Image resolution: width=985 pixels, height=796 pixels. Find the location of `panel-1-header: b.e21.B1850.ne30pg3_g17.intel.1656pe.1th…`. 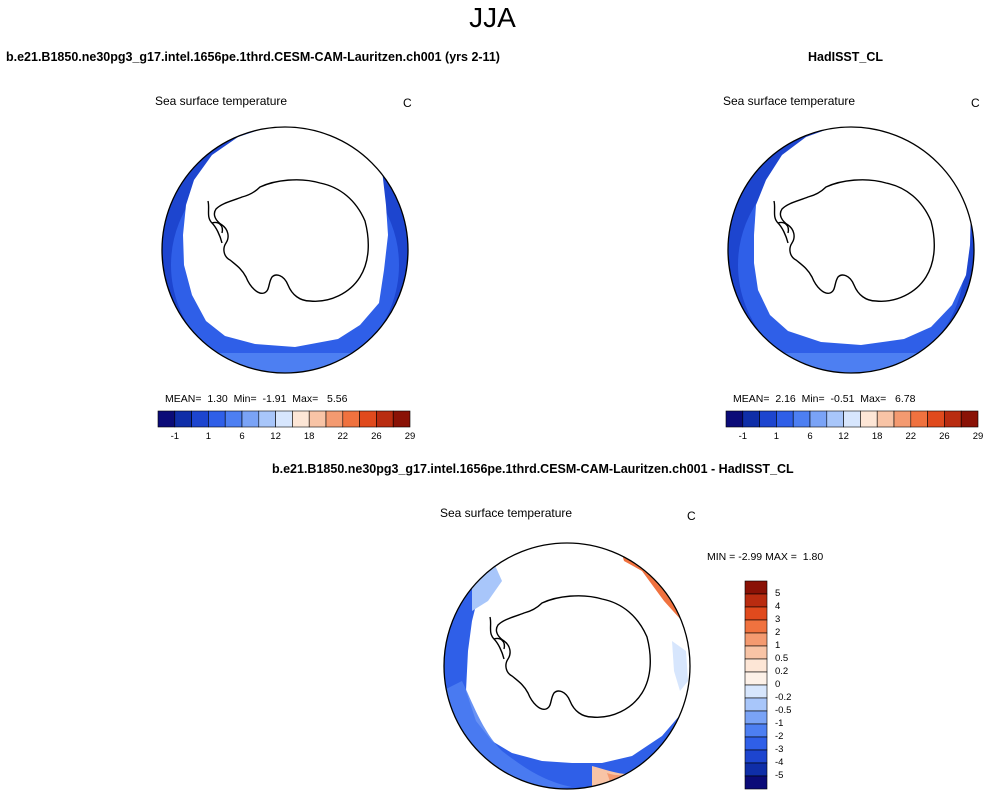

panel-1-header: b.e21.B1850.ne30pg3_g17.intel.1656pe.1th… is located at coordinates (253, 57).